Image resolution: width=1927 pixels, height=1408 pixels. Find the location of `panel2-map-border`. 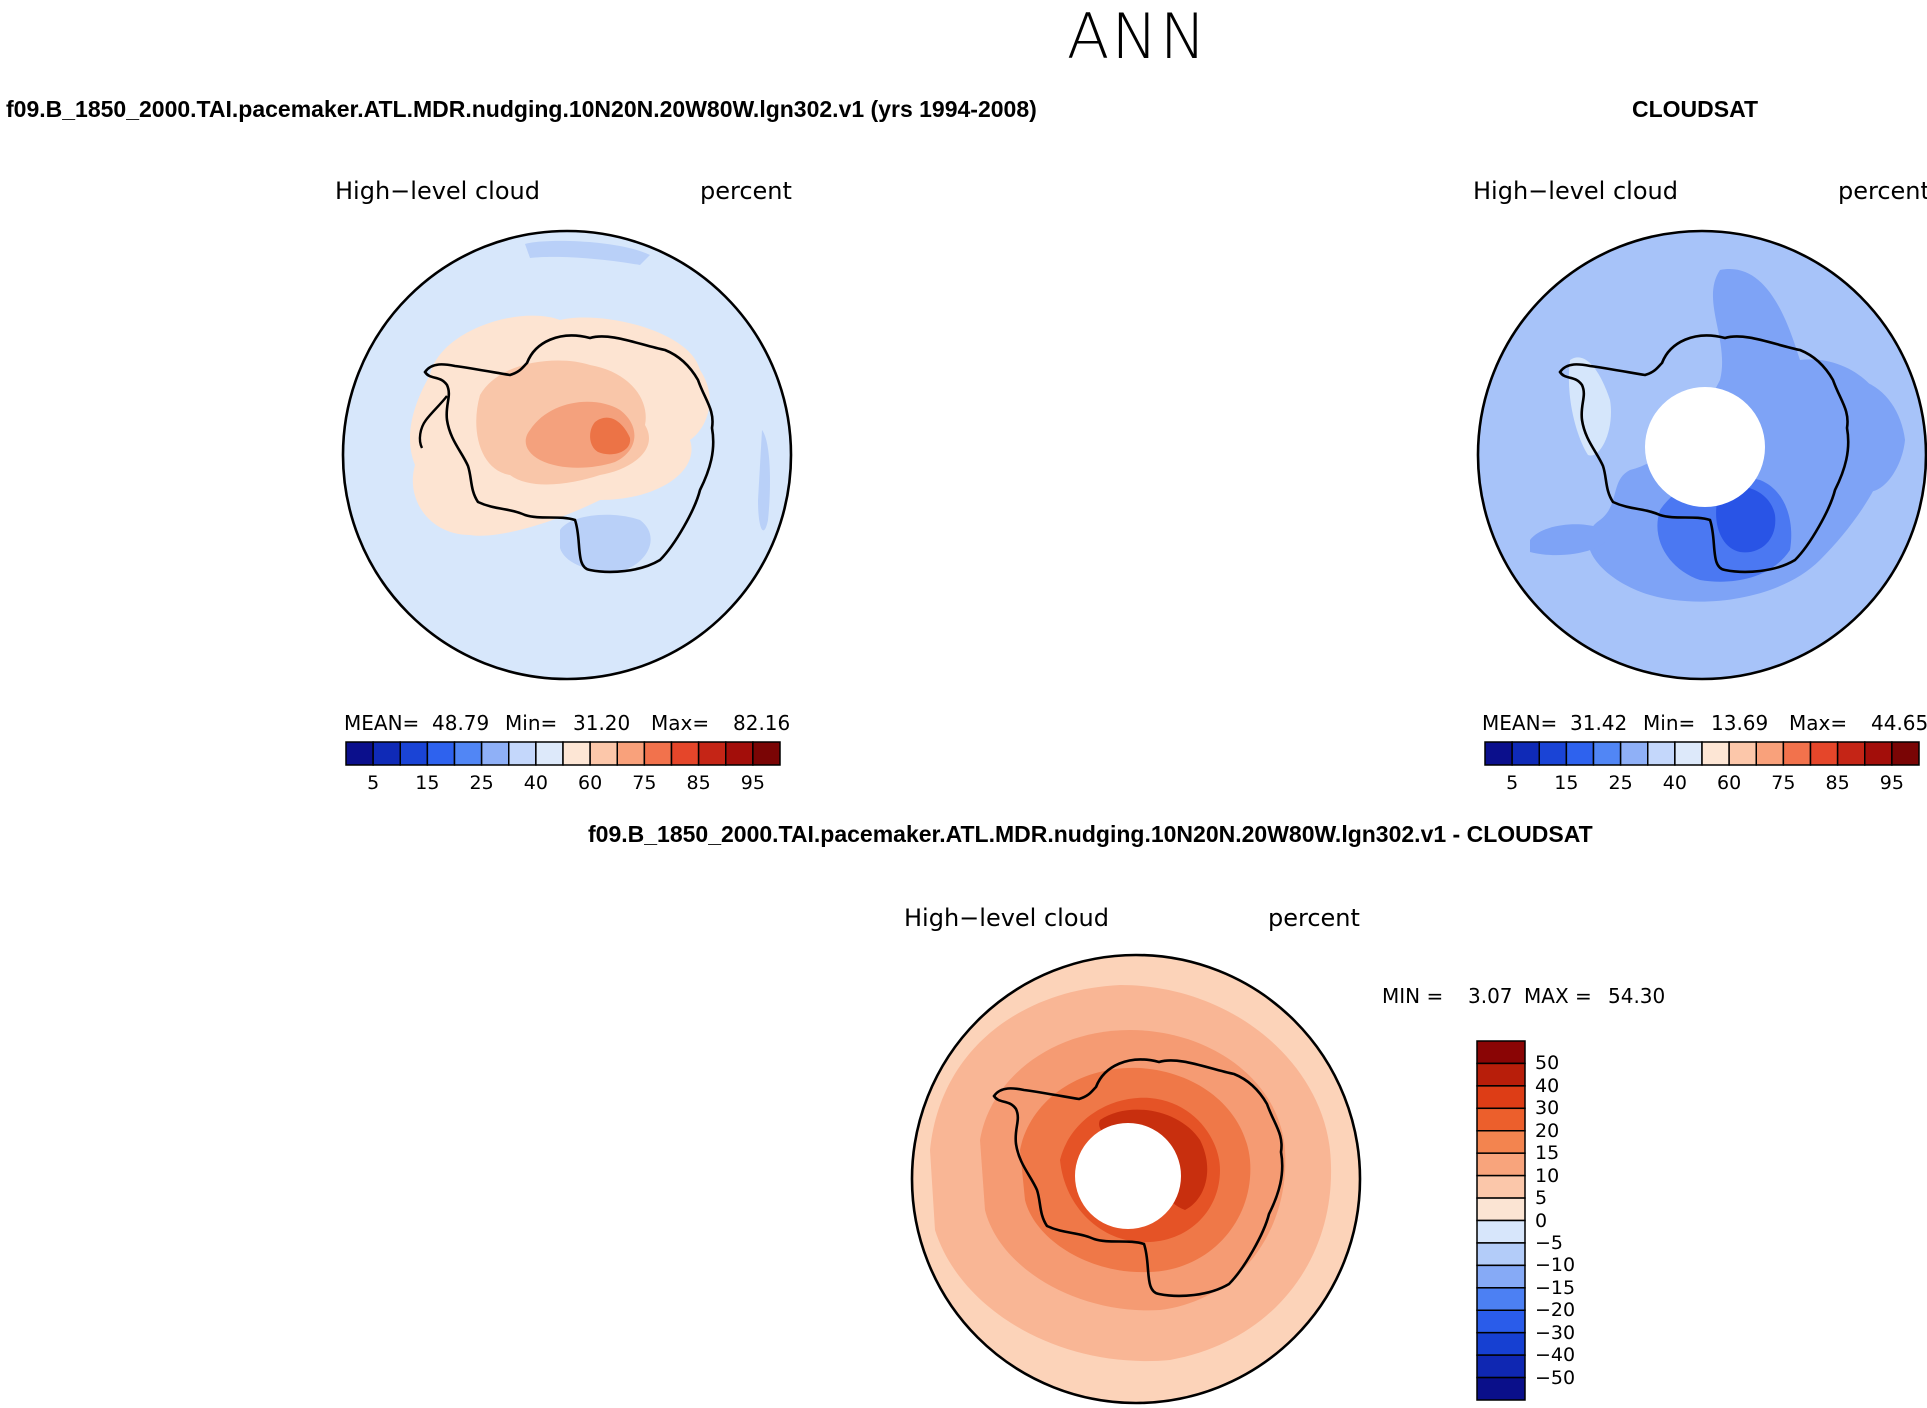

panel2-map-border is located at coordinates (1701, 455).